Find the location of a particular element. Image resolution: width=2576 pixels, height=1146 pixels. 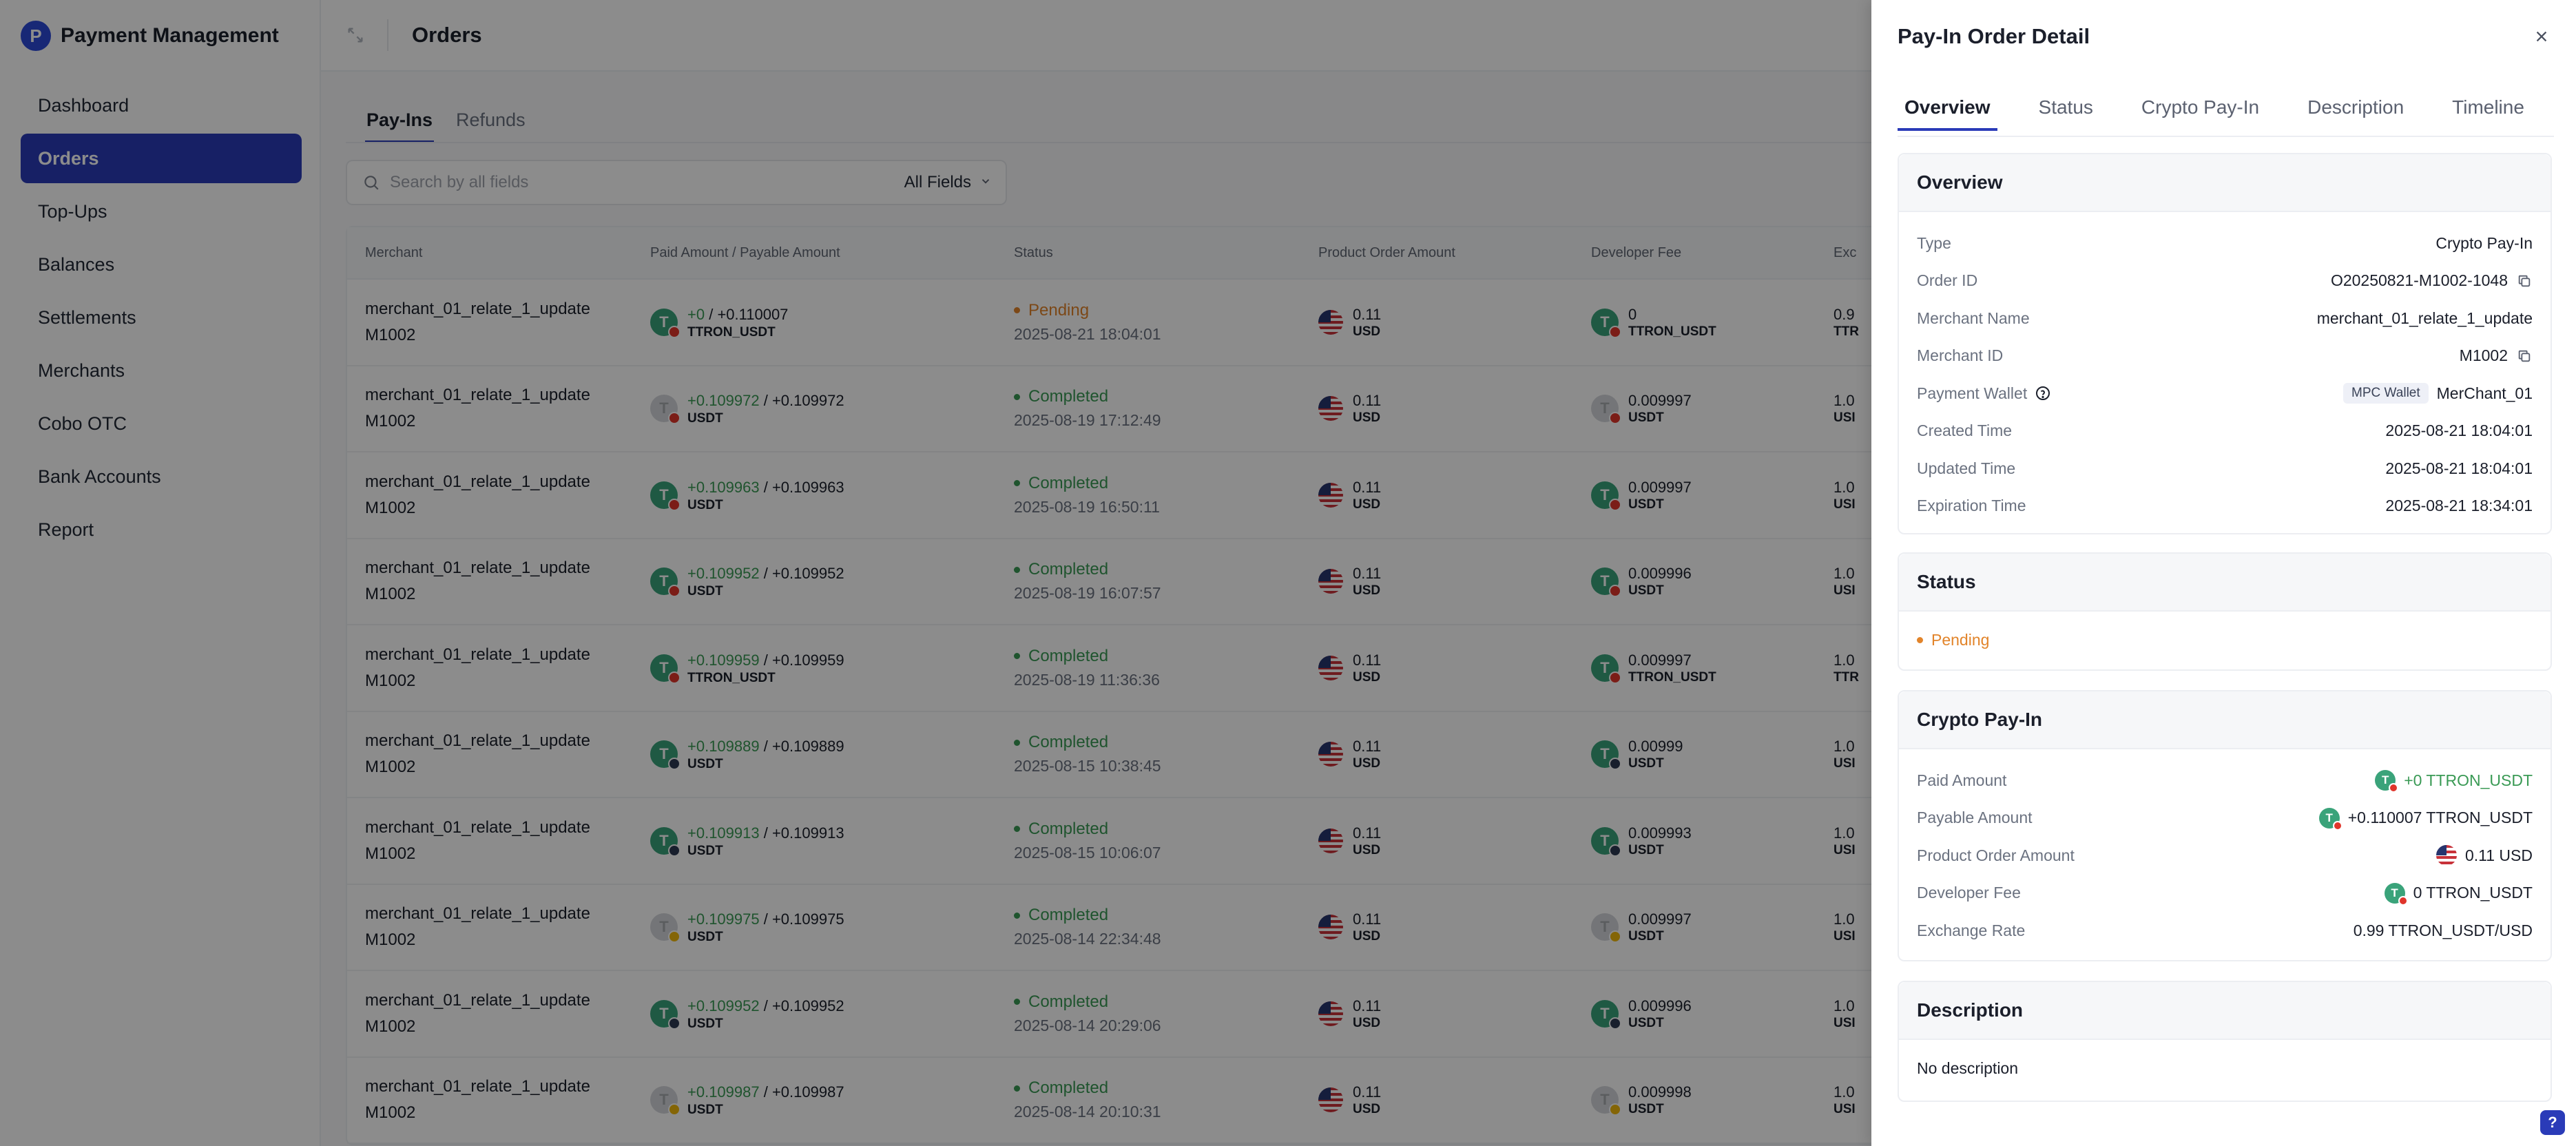

tab-description: Description is located at coordinates (2355, 107).